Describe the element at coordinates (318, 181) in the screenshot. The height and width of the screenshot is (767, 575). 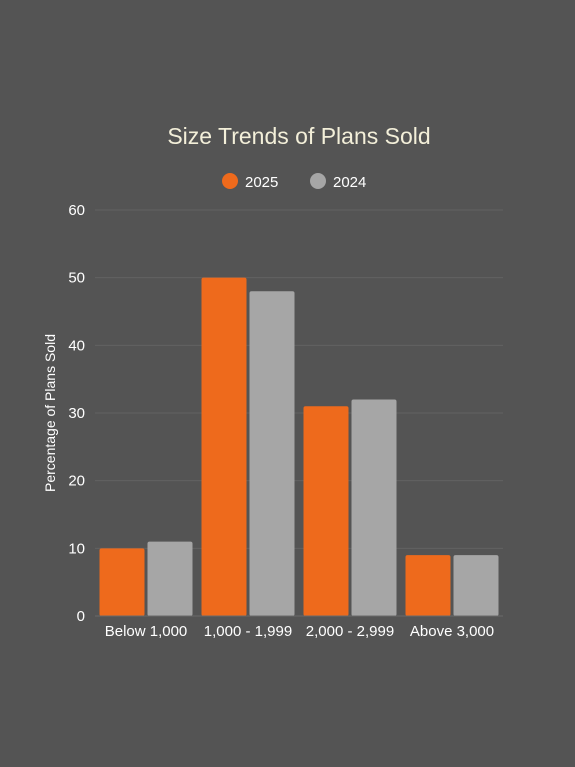
I see `legend-swatch-2024` at that location.